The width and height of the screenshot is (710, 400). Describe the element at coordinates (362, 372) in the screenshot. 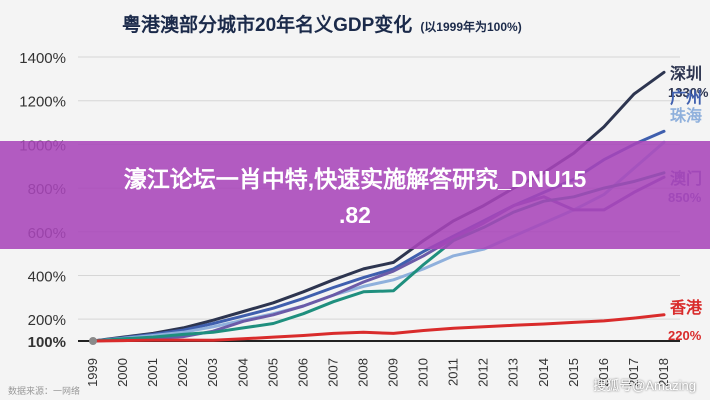

I see `x-tick-label: 2008` at that location.